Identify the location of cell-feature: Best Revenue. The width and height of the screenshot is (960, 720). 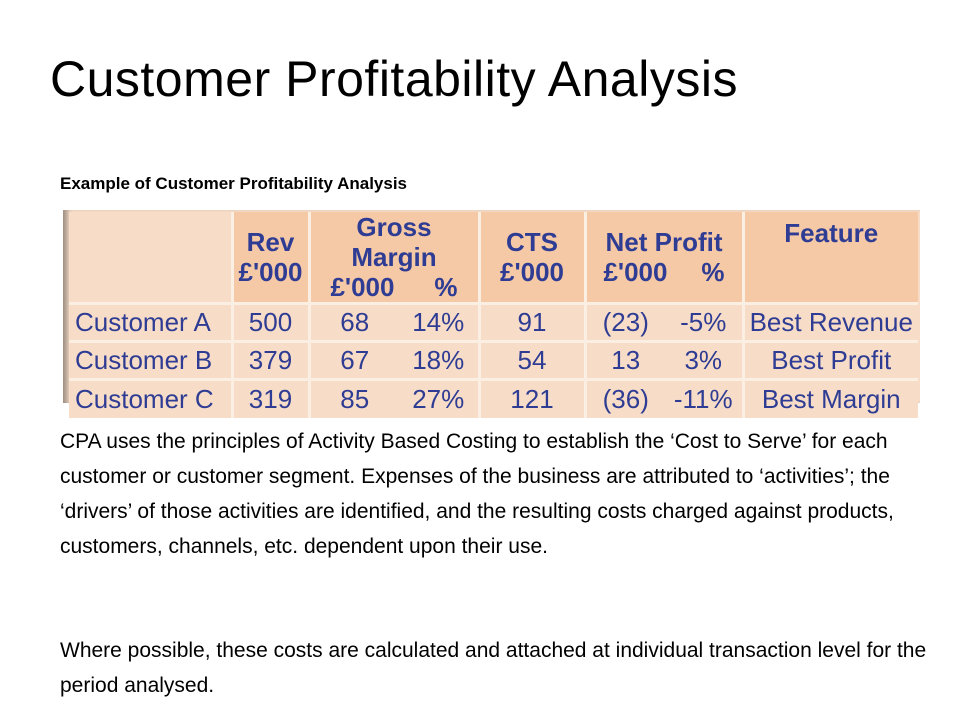
(829, 322).